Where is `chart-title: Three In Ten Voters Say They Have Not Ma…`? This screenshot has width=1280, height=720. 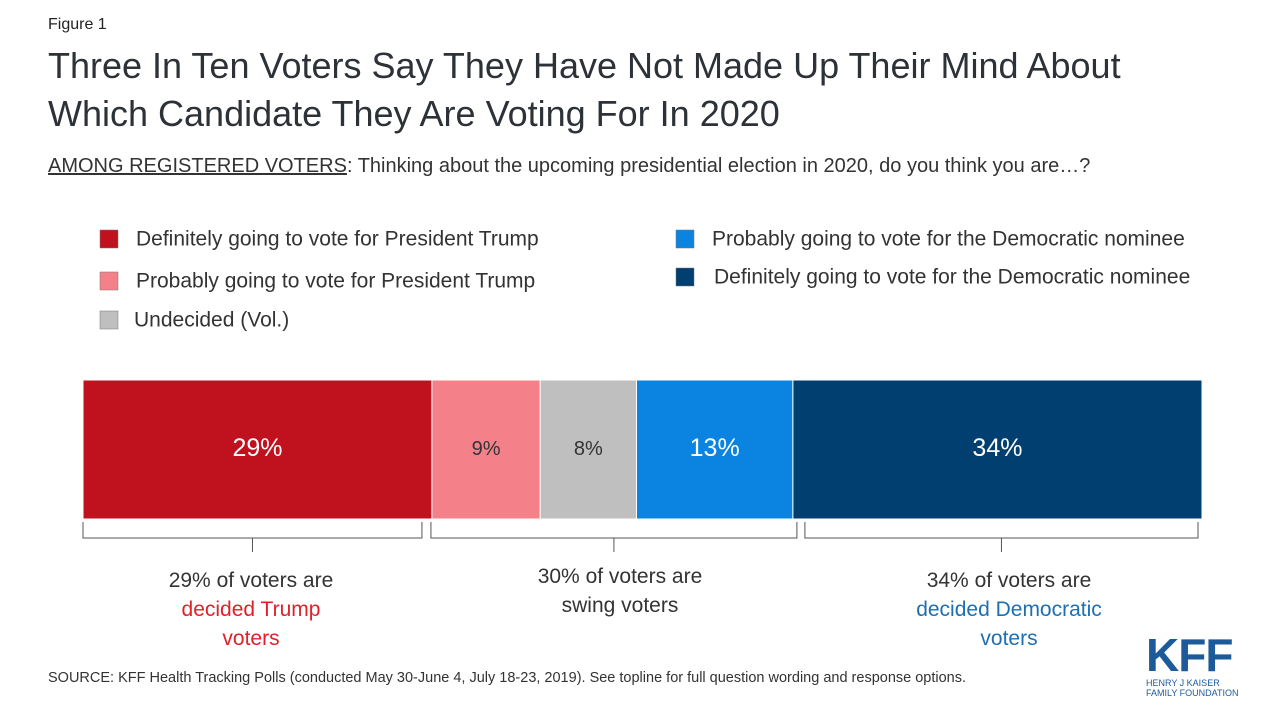 chart-title: Three In Ten Voters Say They Have Not Ma… is located at coordinates (584, 89).